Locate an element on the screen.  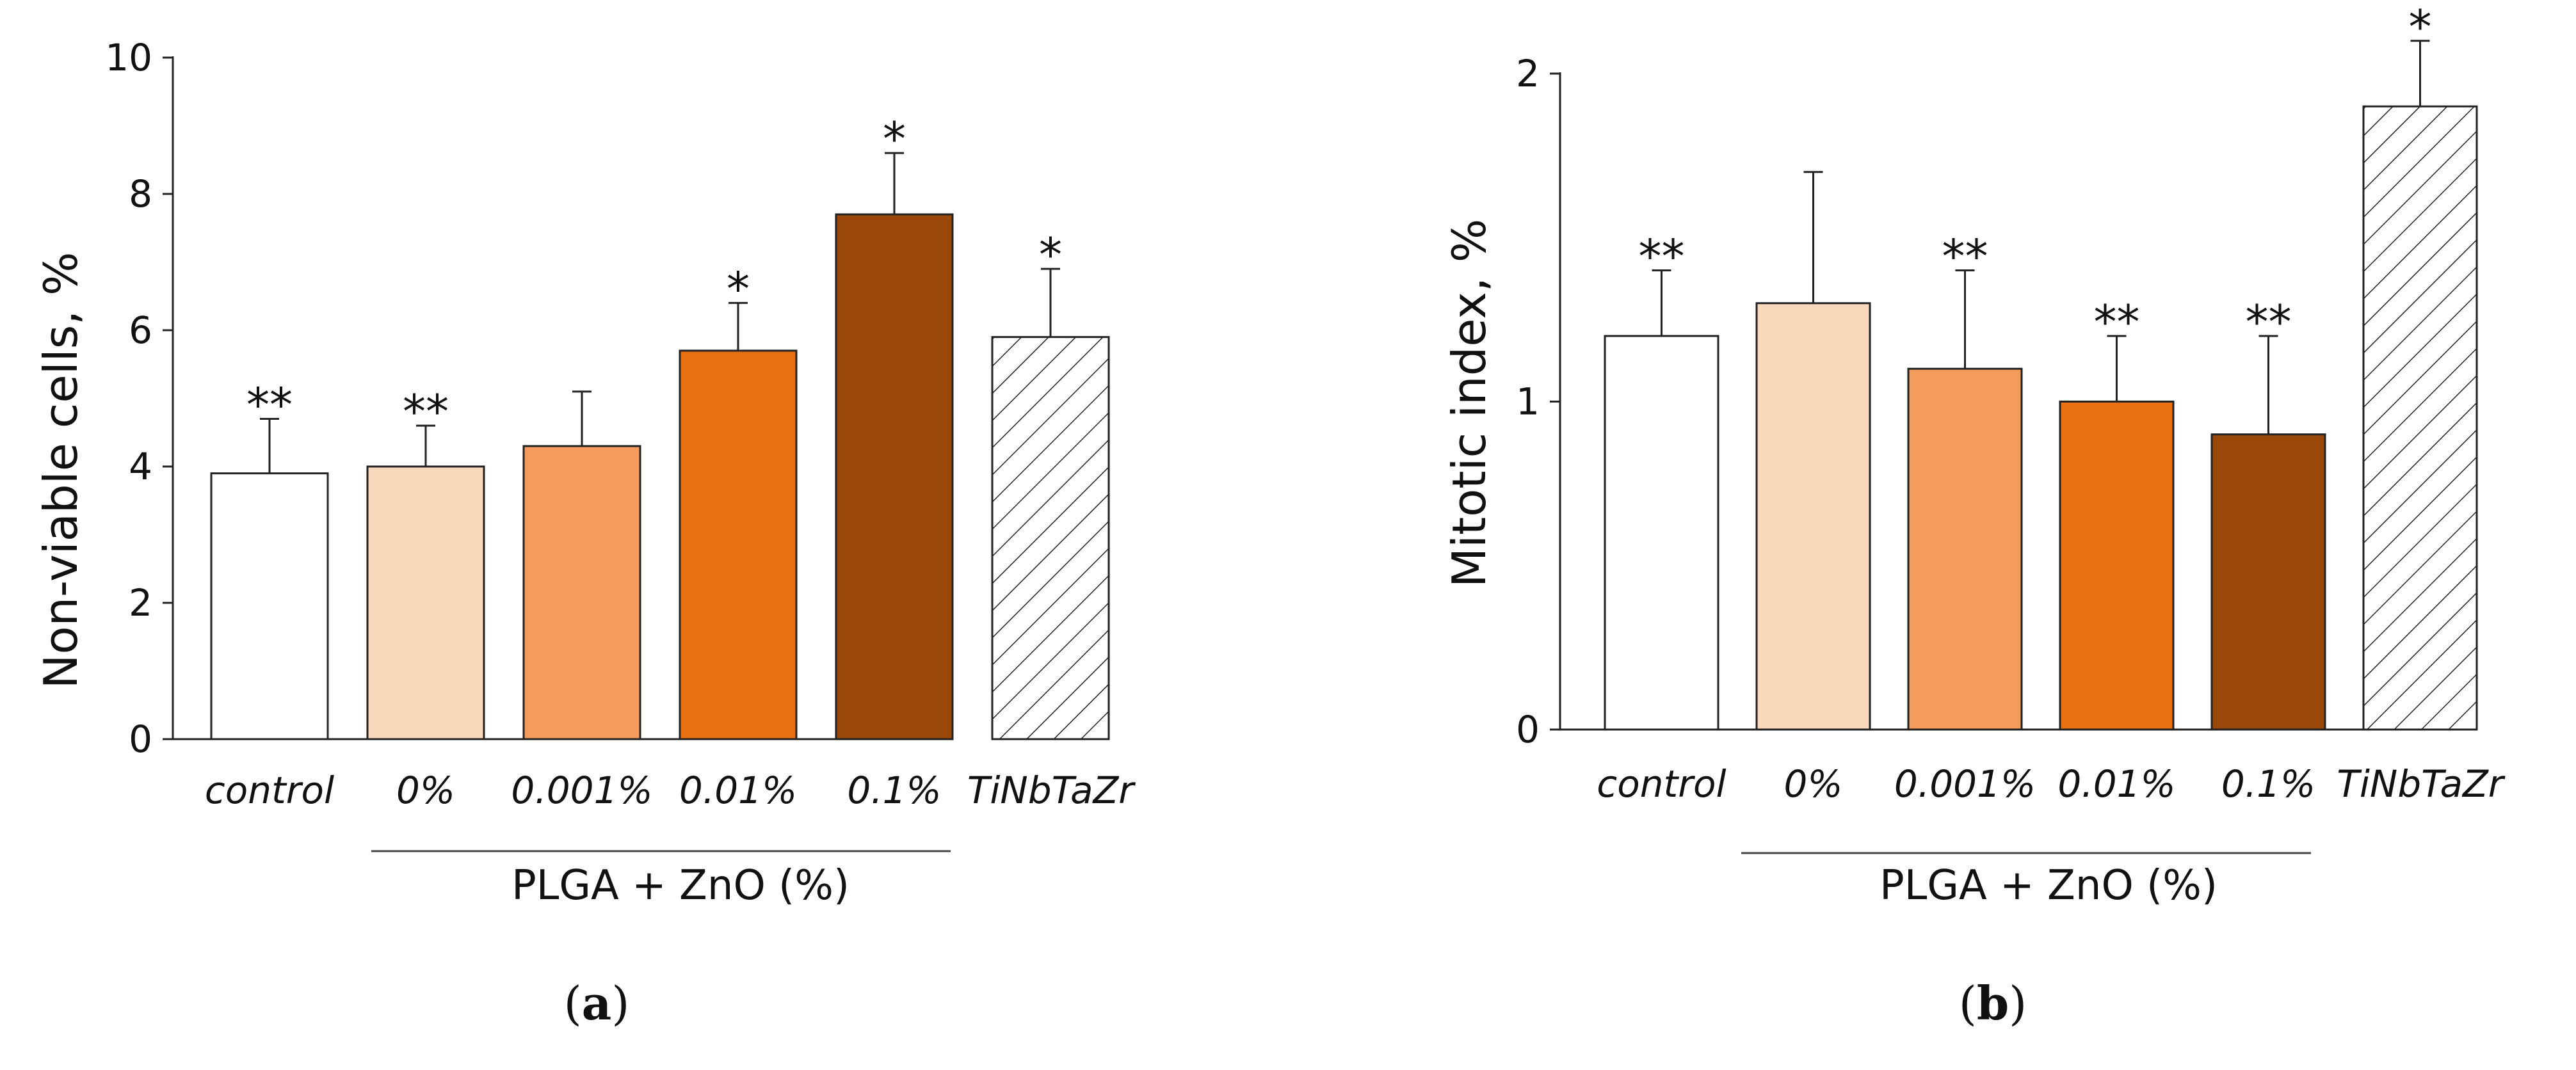
y-tick-label-a: 2 is located at coordinates (140, 603).